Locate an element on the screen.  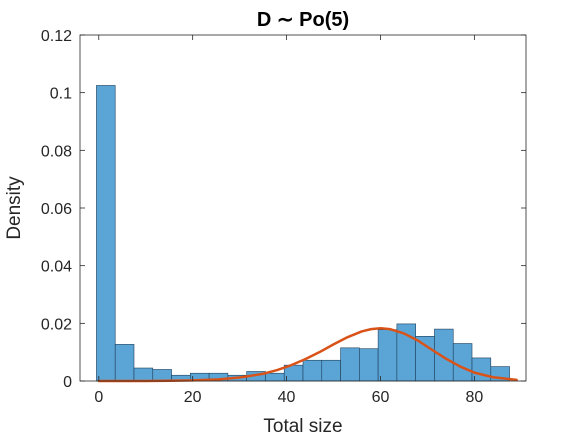
x-tick-label: 80 is located at coordinates (474, 397).